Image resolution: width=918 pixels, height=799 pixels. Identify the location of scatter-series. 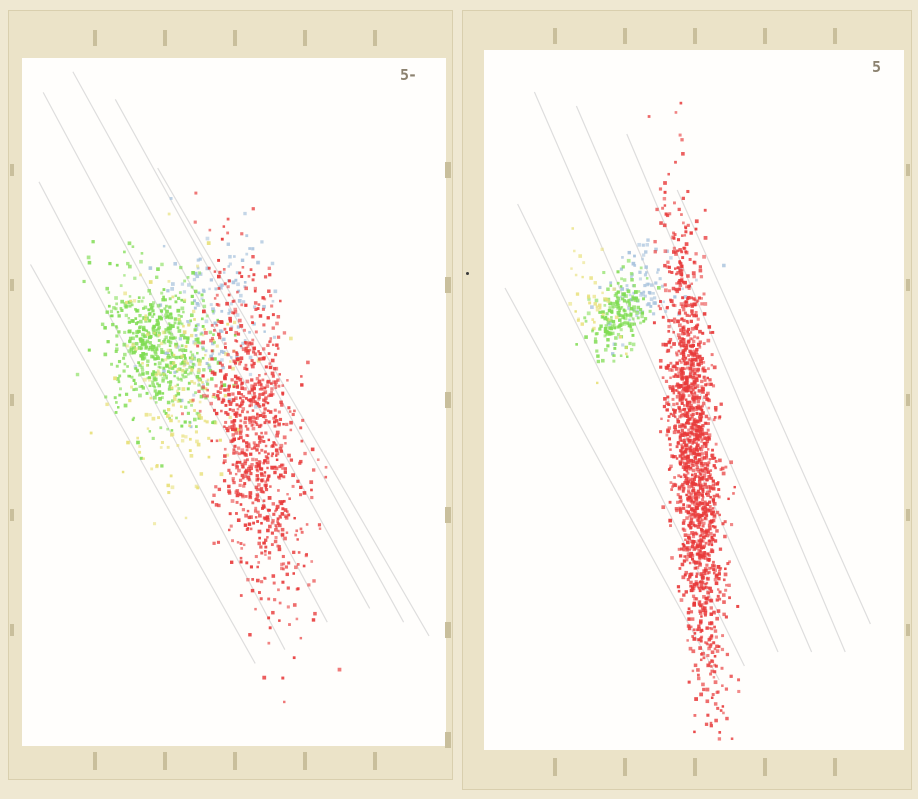
(191, 369).